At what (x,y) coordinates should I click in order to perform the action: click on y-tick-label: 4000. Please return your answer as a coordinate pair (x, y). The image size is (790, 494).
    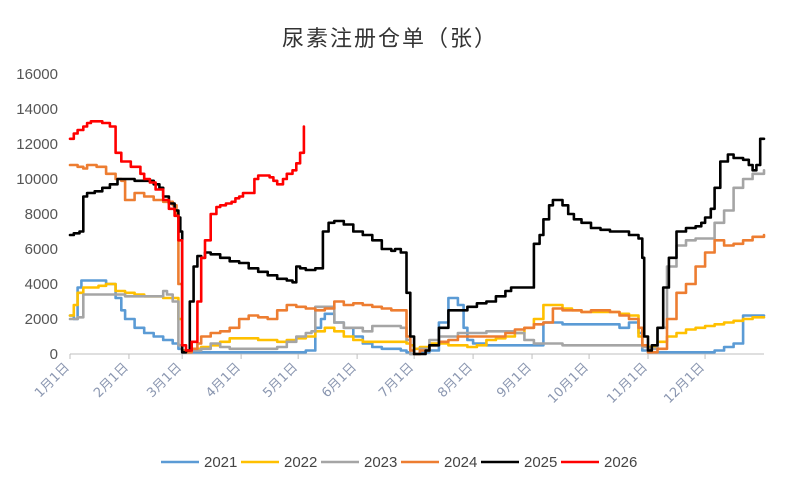
    Looking at the image, I should click on (41, 284).